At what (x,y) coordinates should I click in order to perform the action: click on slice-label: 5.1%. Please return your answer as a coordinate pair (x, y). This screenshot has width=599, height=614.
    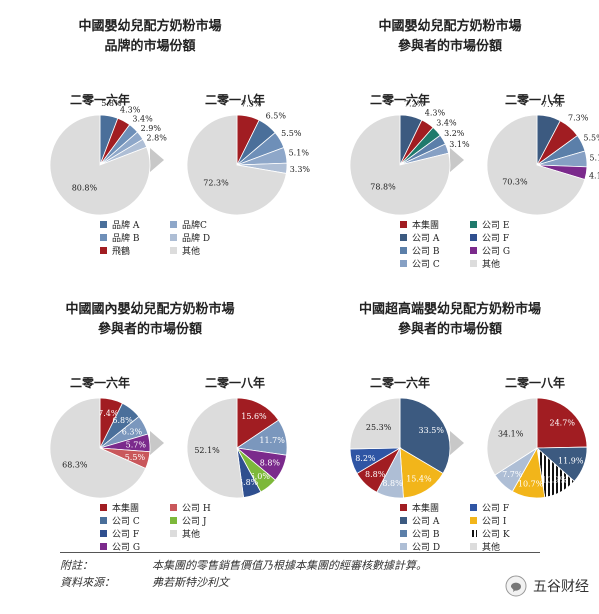
    Looking at the image, I should click on (594, 157).